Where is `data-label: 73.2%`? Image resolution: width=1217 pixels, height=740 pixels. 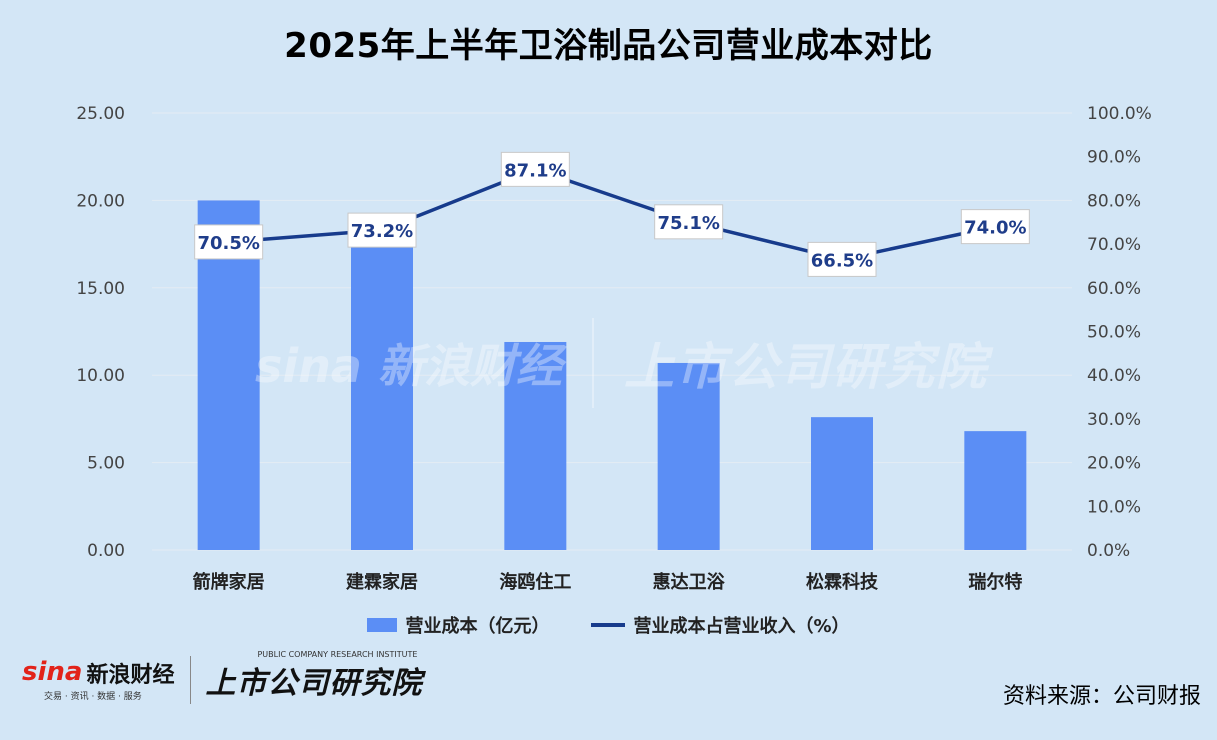
data-label: 73.2% is located at coordinates (382, 231).